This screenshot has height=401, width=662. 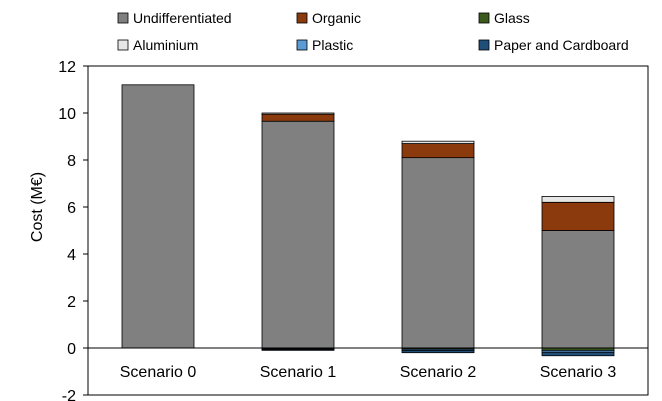 What do you see at coordinates (561, 45) in the screenshot?
I see `legend-label: Paper and Cardboard` at bounding box center [561, 45].